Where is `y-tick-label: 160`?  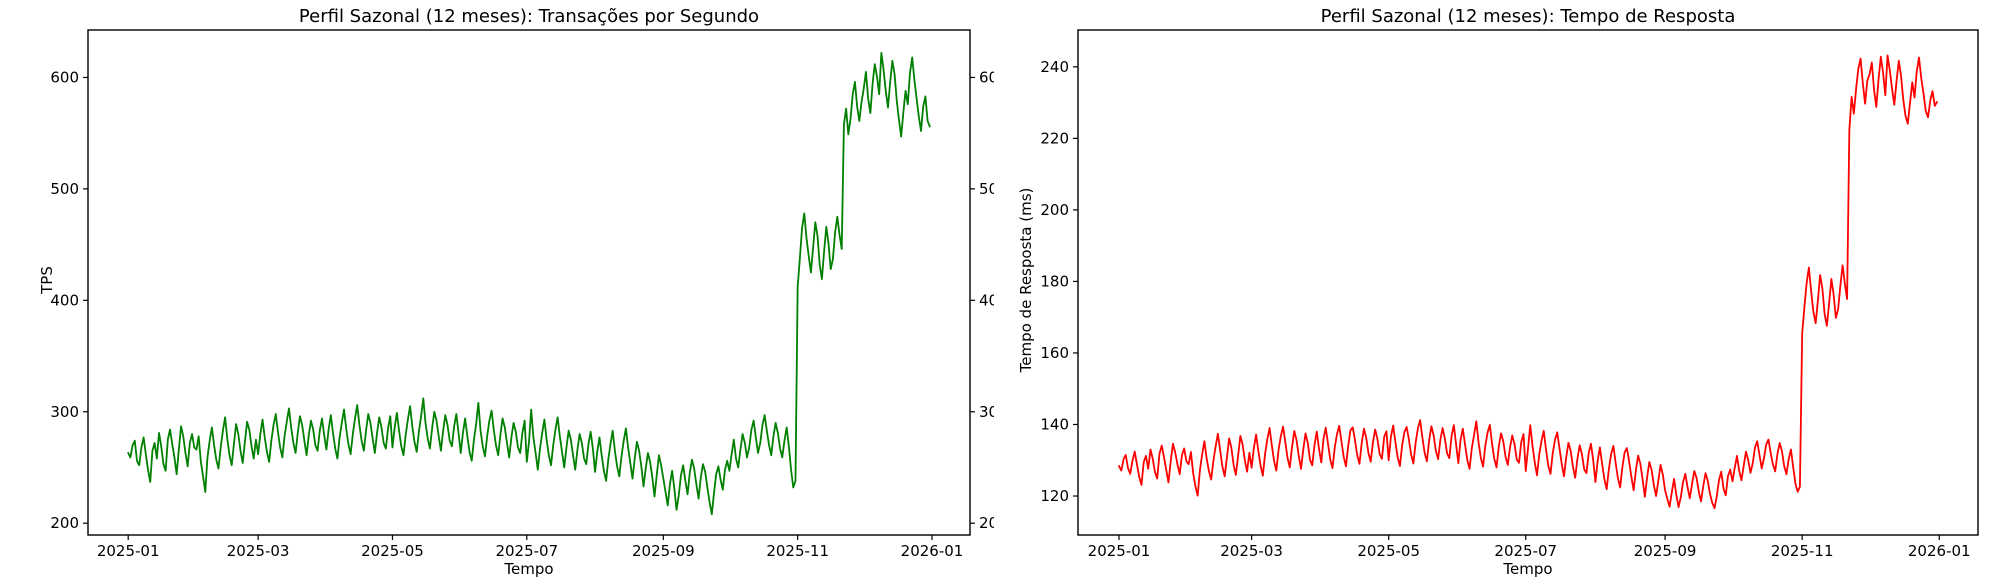
y-tick-label: 160 is located at coordinates (1054, 353).